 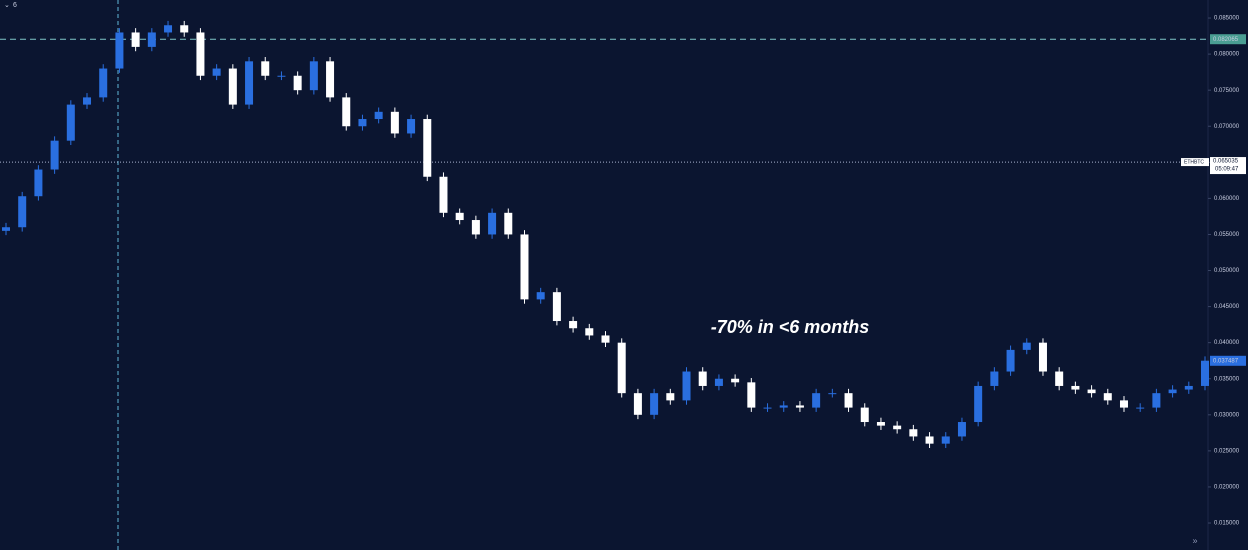 I want to click on countdown-label: 05:09:47, so click(x=1227, y=170).